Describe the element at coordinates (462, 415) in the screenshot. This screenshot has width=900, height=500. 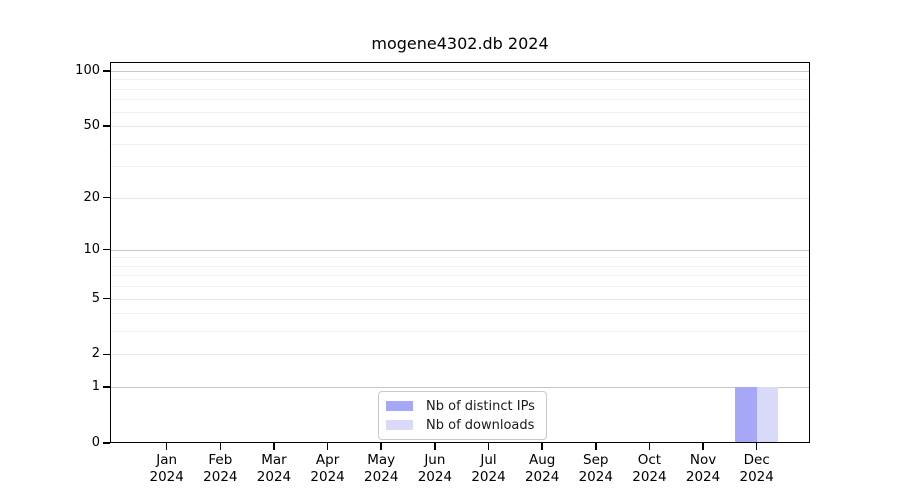
I see `legend: Nb of distinct IPs Nb of downloads` at that location.